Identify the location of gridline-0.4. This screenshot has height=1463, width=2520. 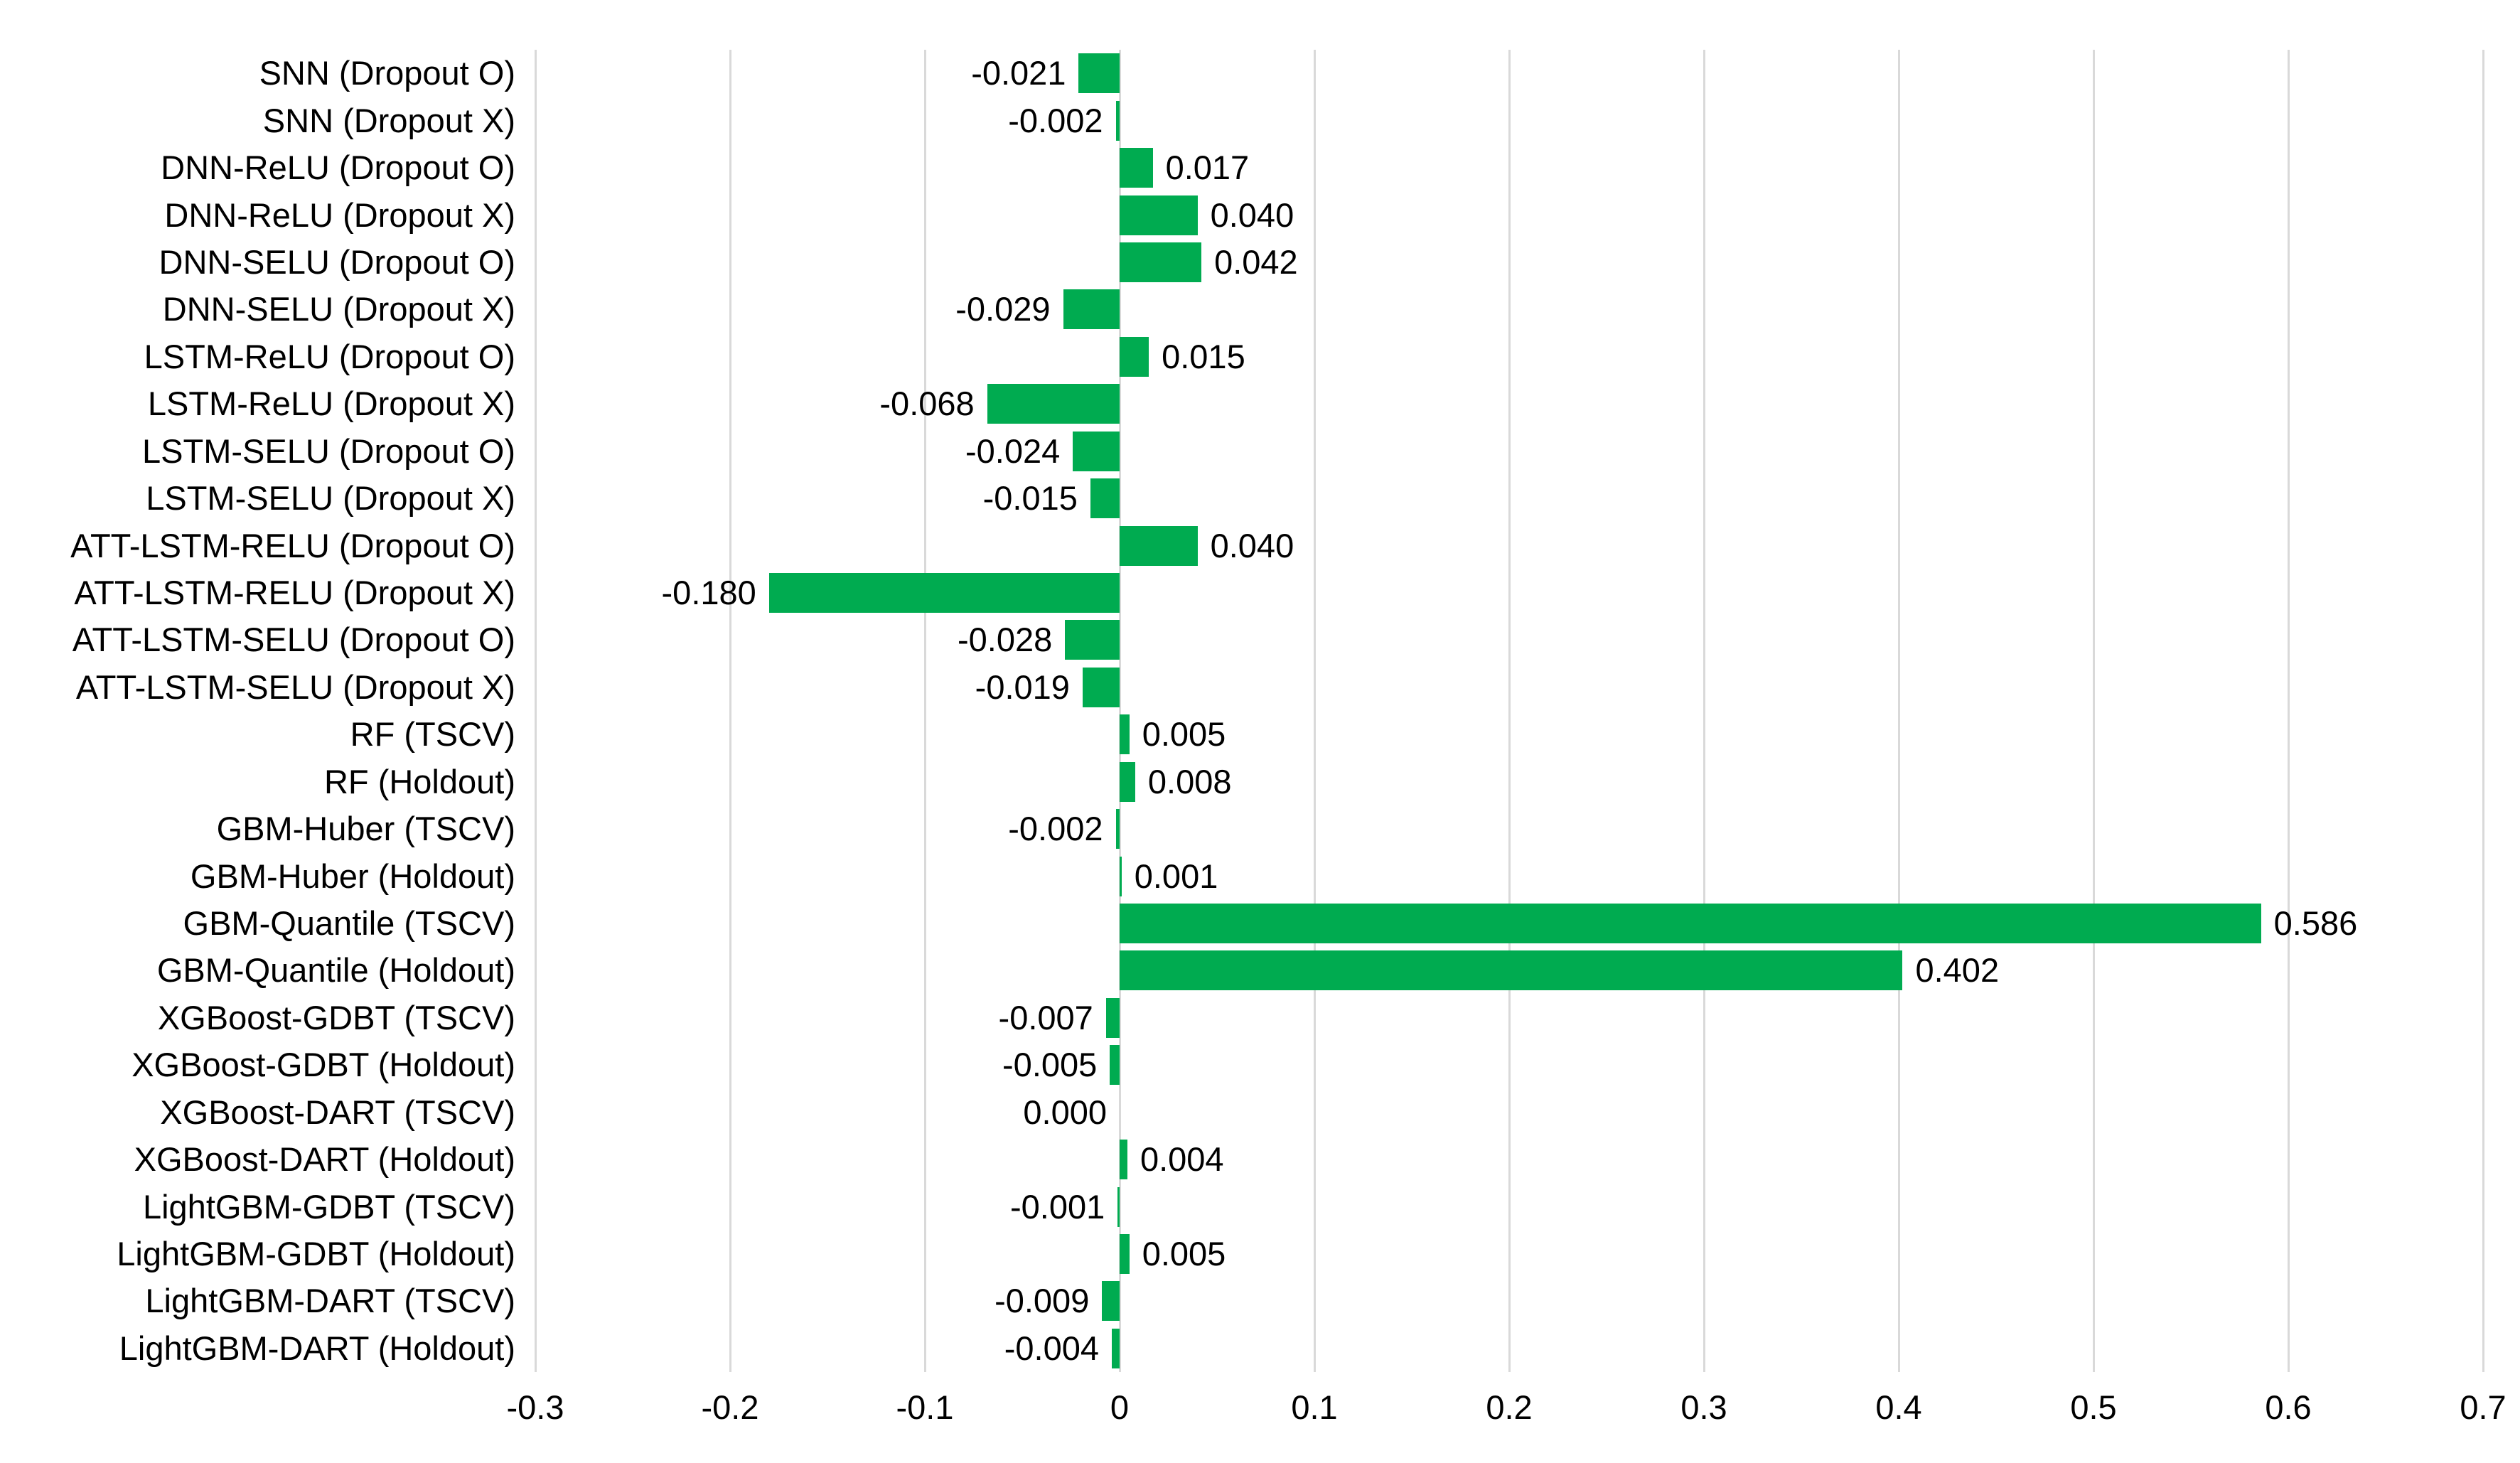
(1899, 711).